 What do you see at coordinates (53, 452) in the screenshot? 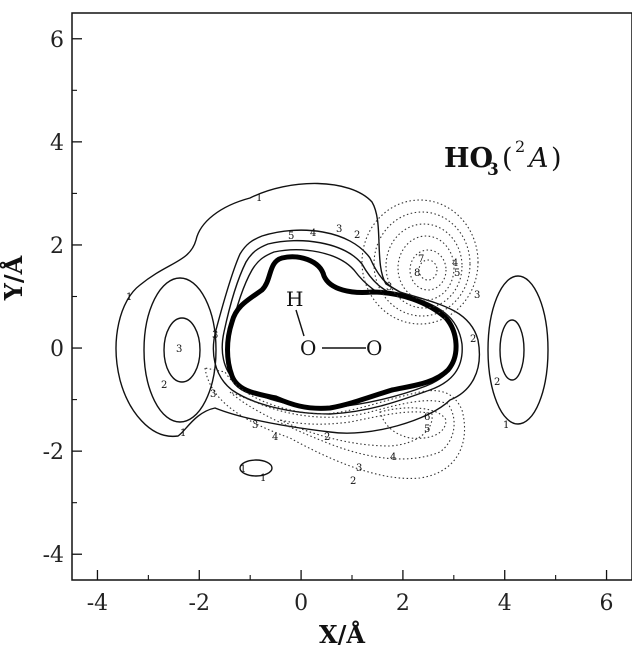
I see `y-tick-label: -2` at bounding box center [53, 452].